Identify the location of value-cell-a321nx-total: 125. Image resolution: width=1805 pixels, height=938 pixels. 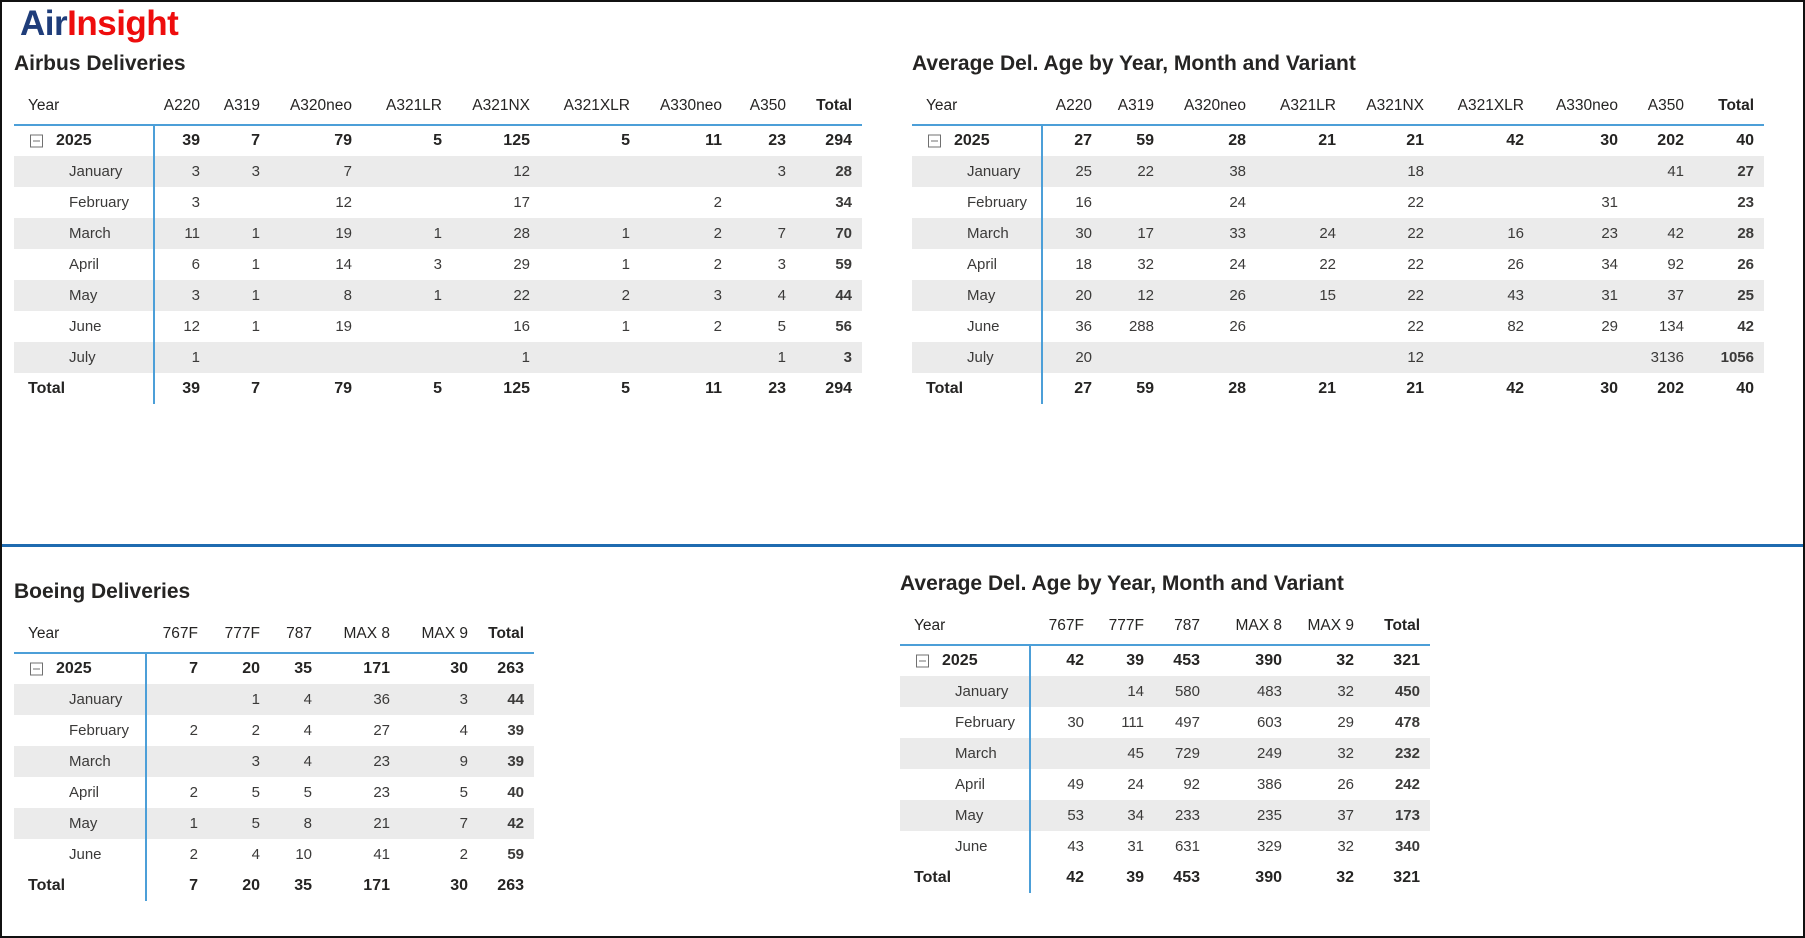
(516, 388).